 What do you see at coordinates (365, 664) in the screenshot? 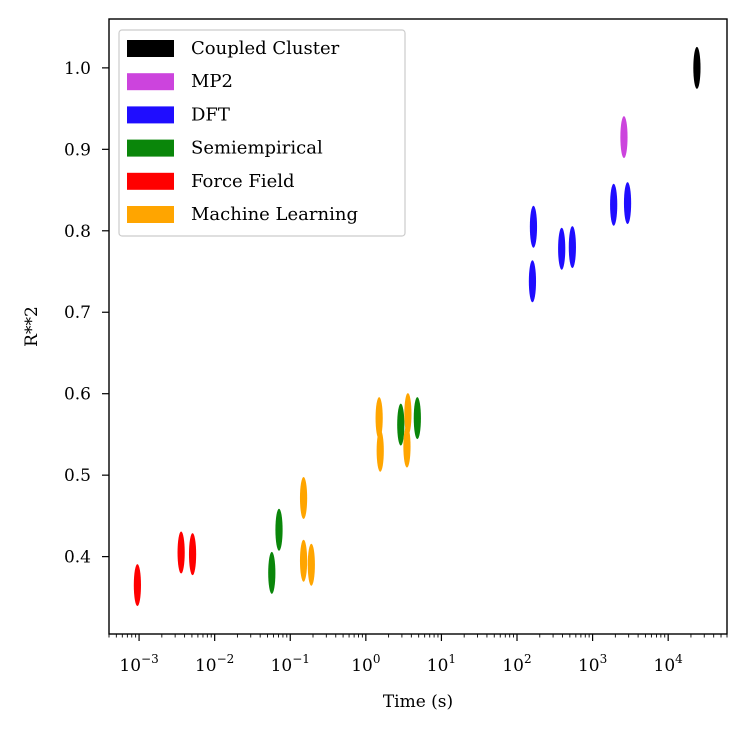
I see `x-tick-label-3: 10⁰` at bounding box center [365, 664].